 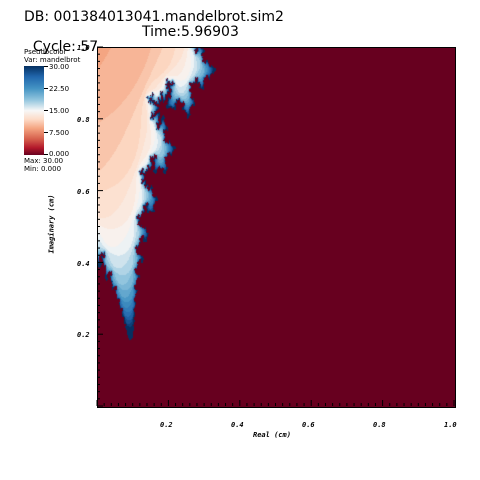 I want to click on legend-colorbar, so click(x=34, y=110).